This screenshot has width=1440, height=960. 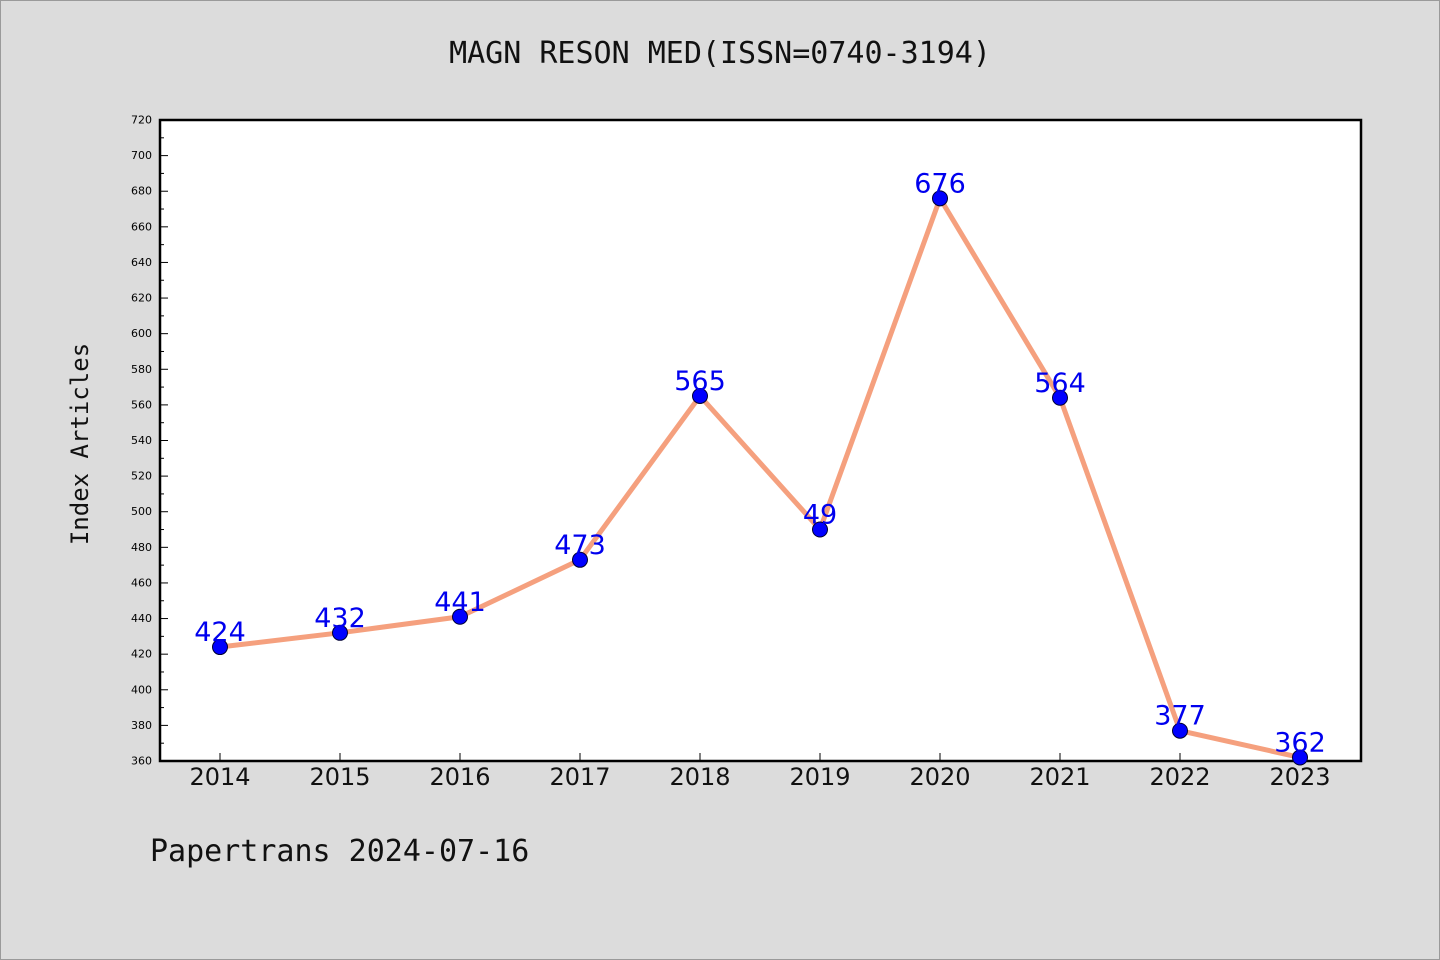 I want to click on y-tick-label: 460, so click(x=141, y=582).